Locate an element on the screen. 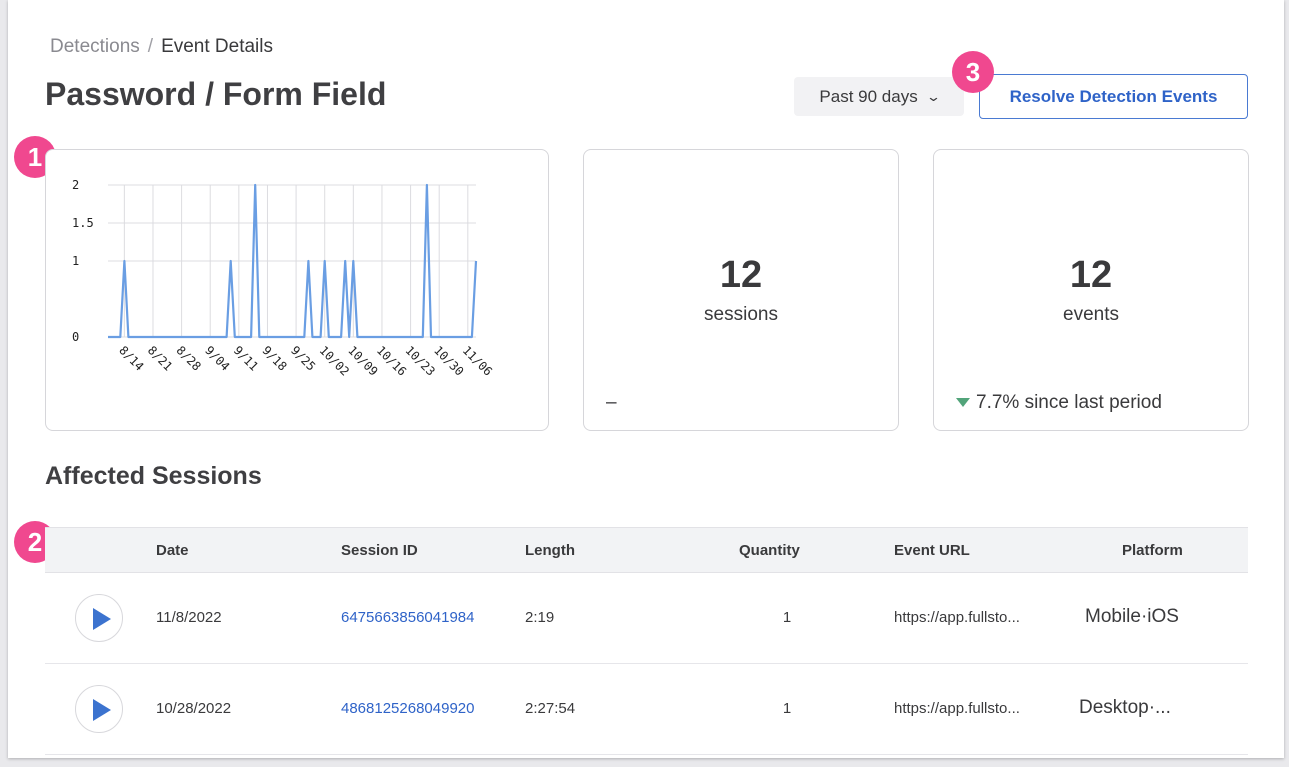  events-label: events is located at coordinates (1091, 314).